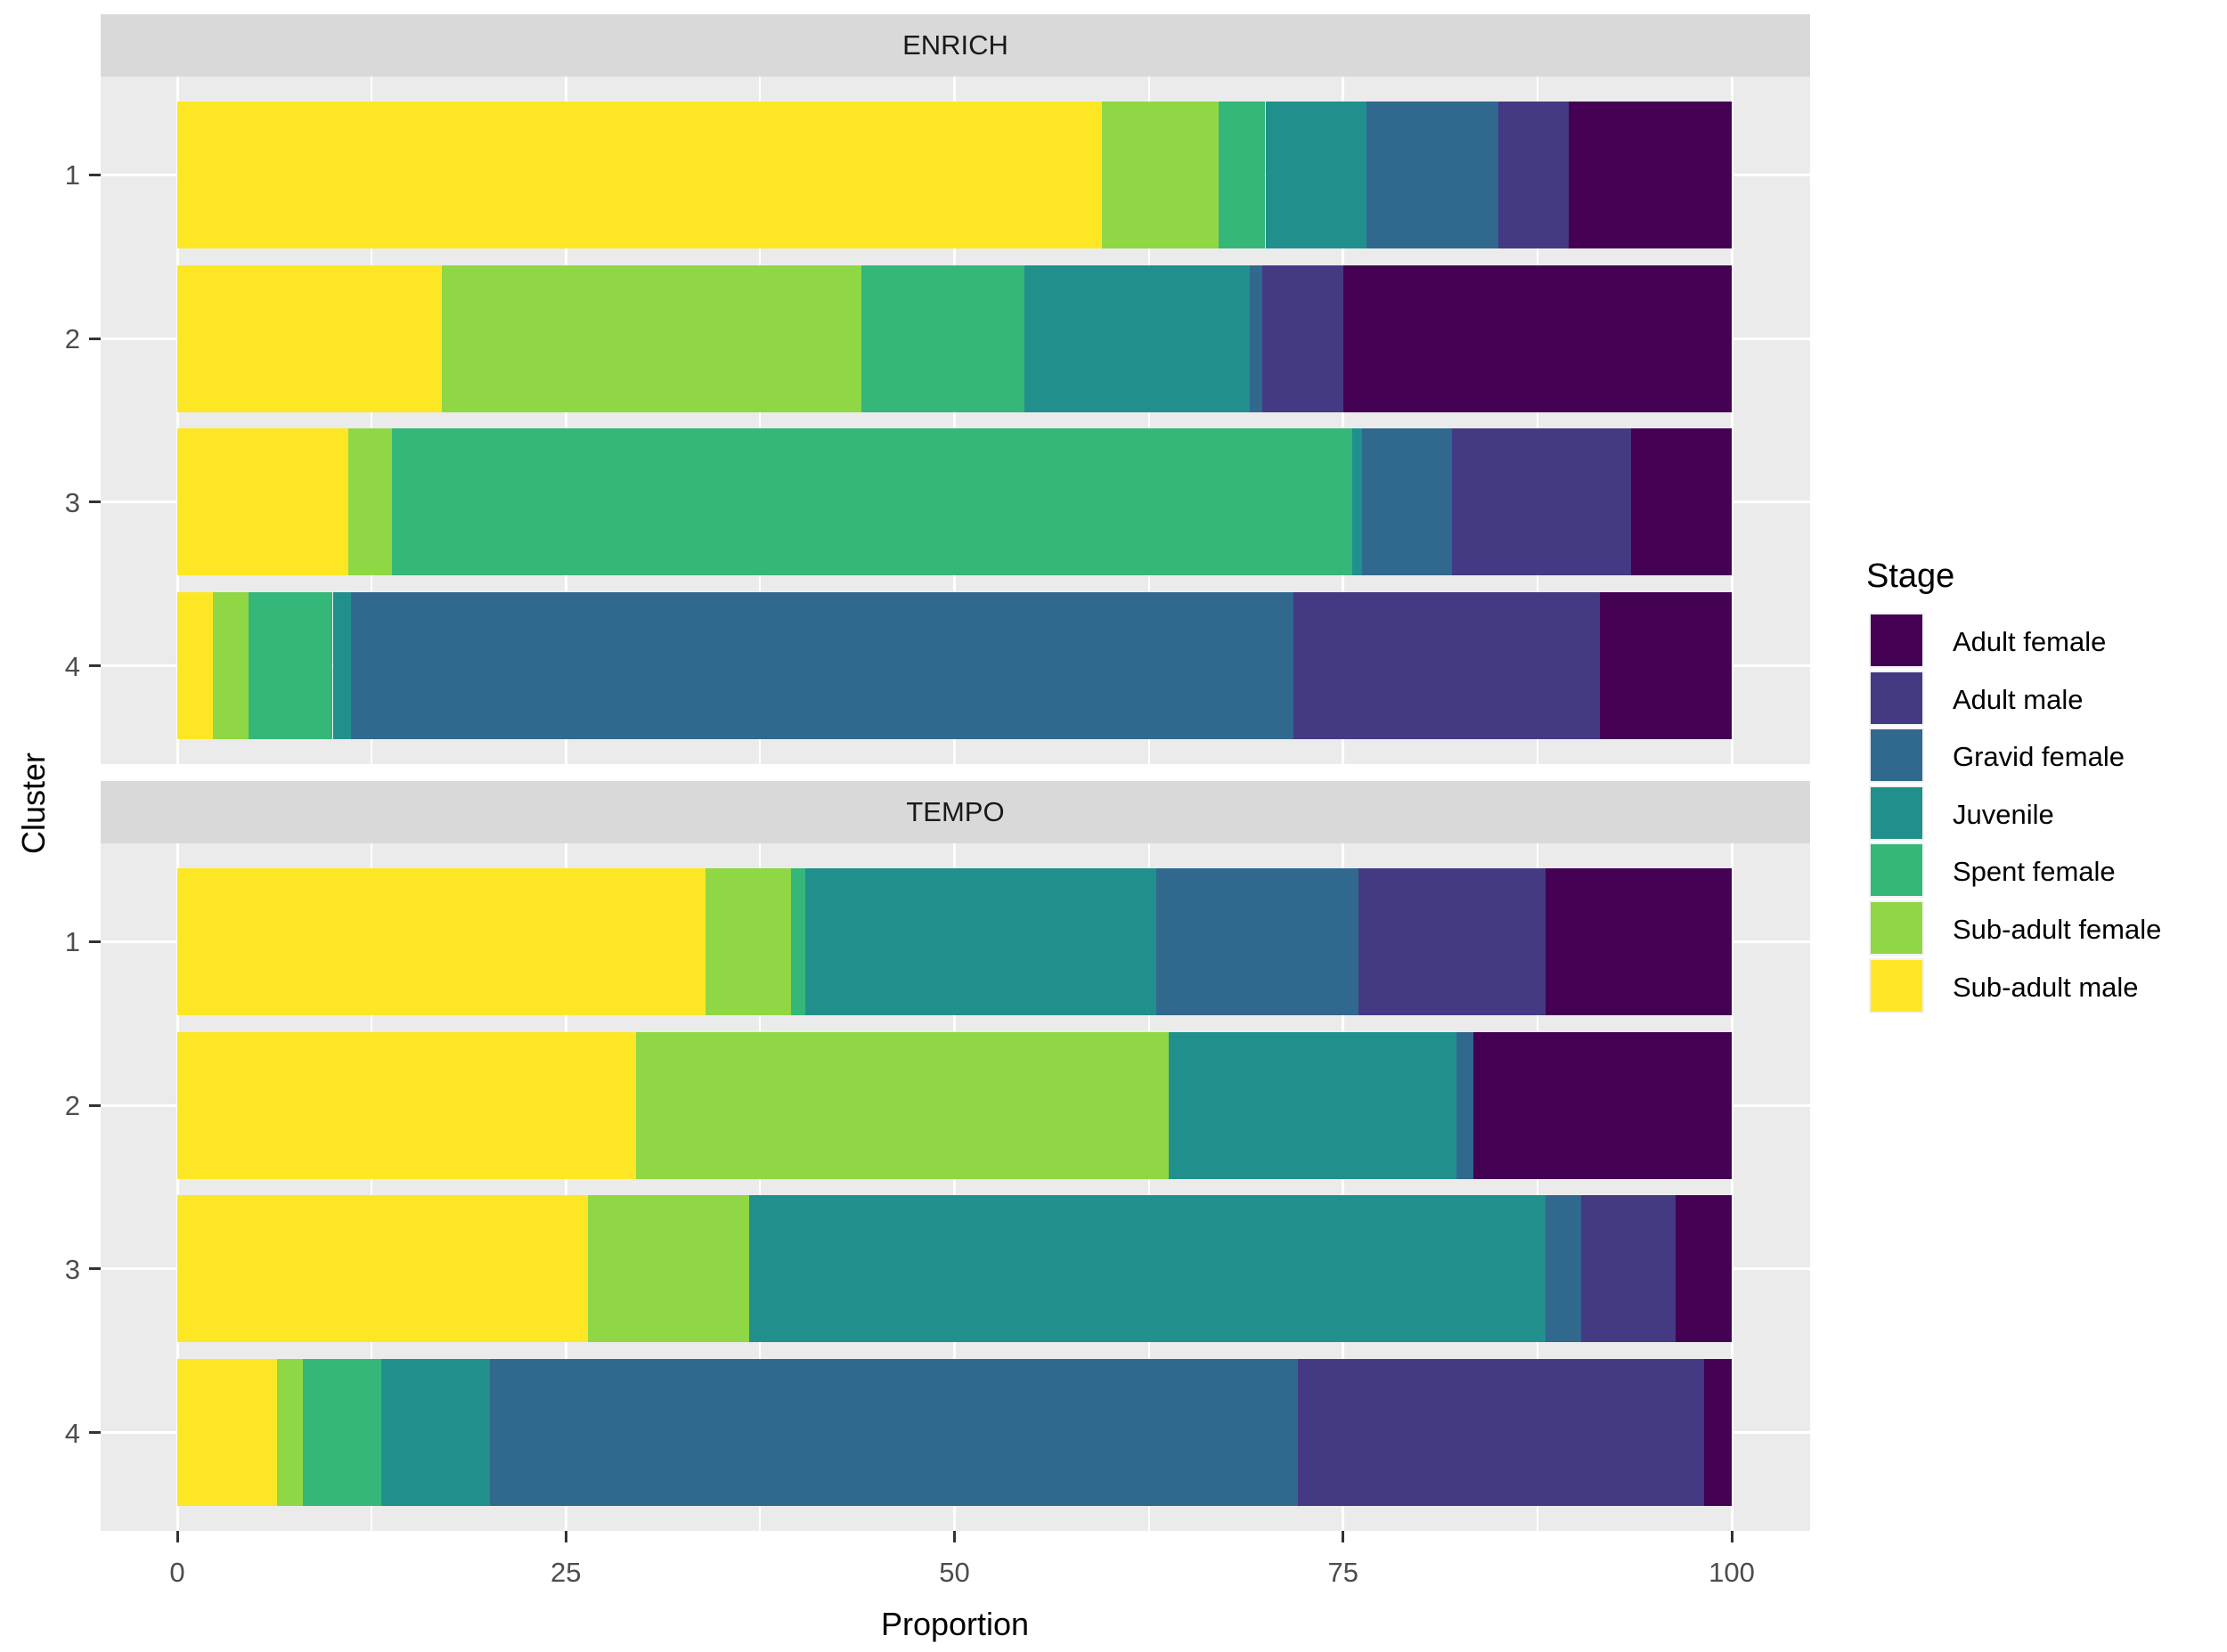 The image size is (2227, 1652). What do you see at coordinates (1357, 501) in the screenshot?
I see `bar-segment-enrich-c3-juvenile` at bounding box center [1357, 501].